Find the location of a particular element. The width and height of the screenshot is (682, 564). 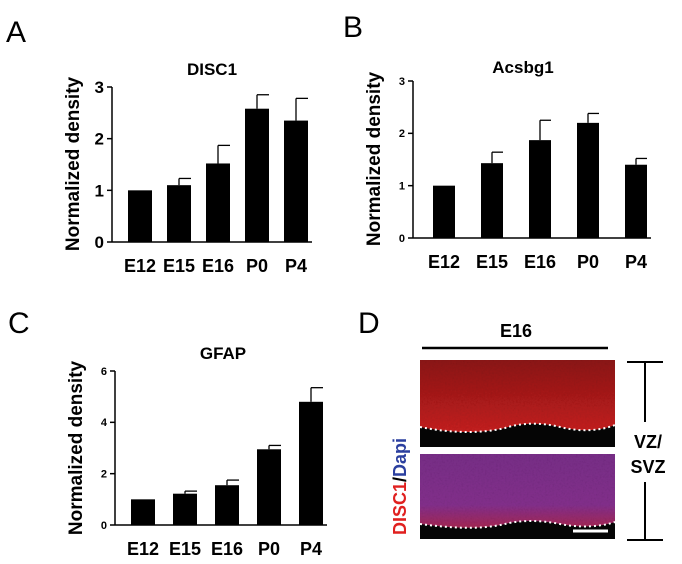

c-bar-e15 is located at coordinates (185, 509).